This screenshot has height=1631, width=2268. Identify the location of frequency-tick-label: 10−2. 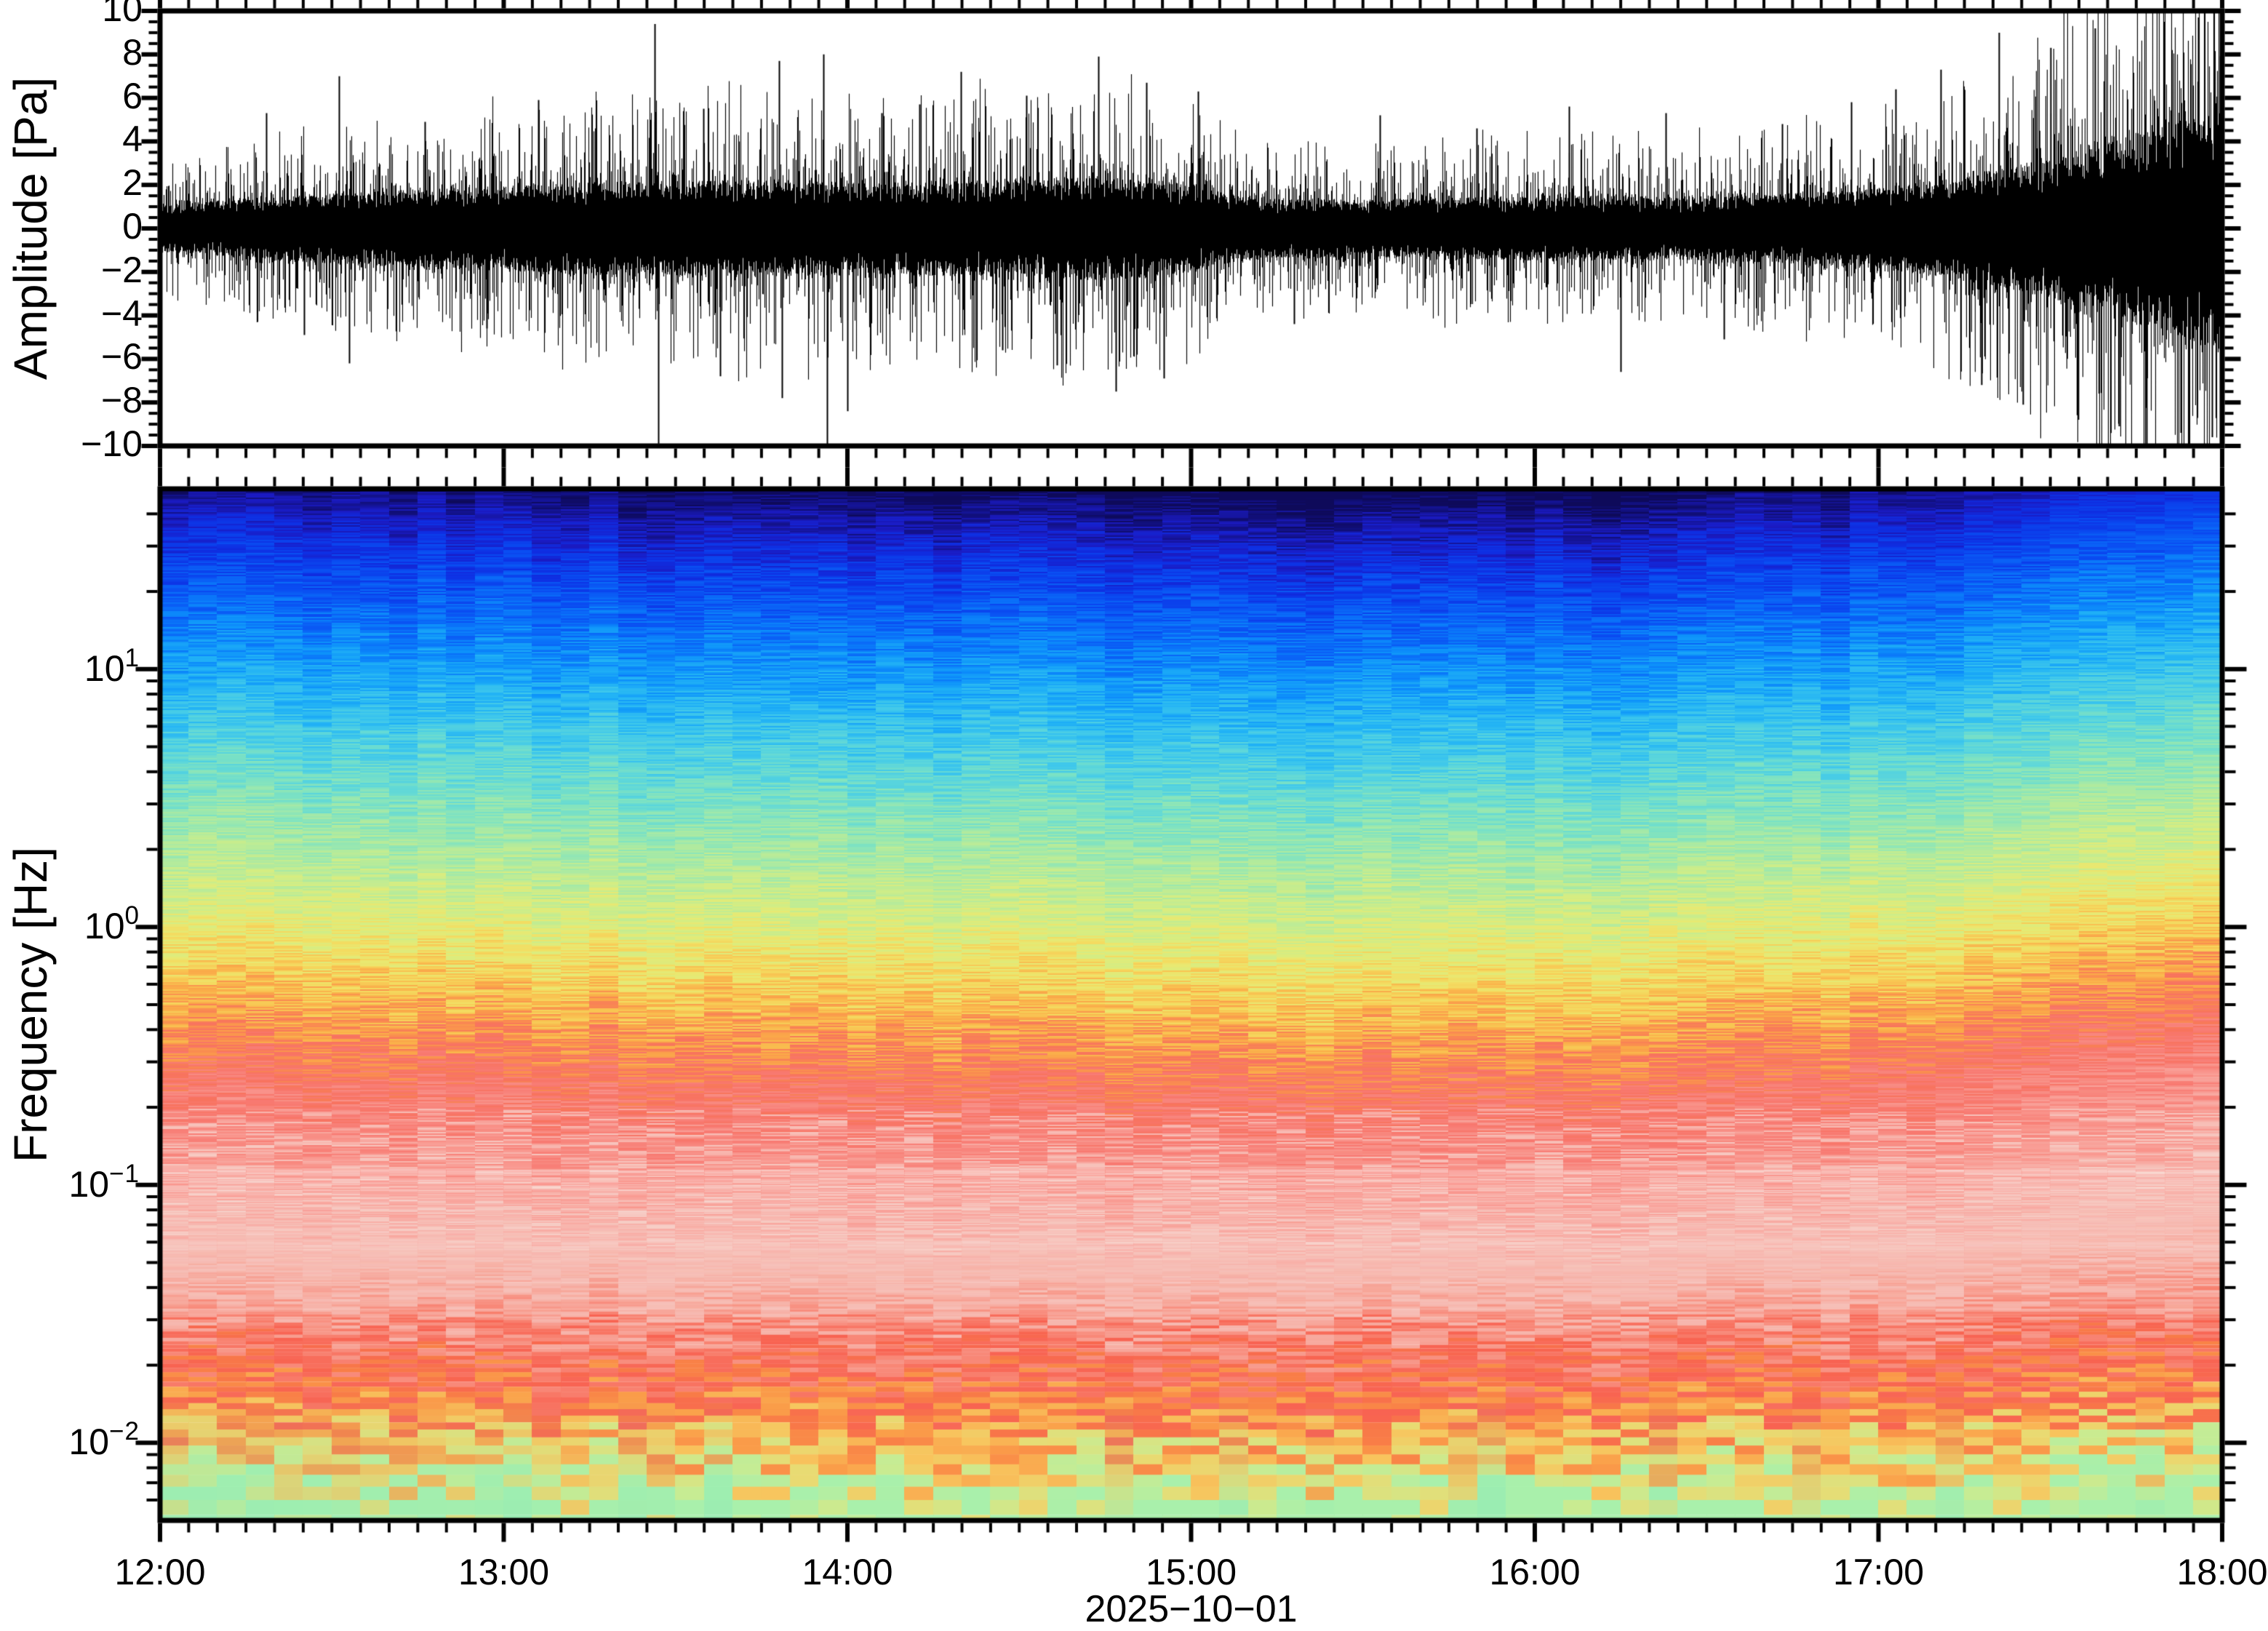
(70, 1440).